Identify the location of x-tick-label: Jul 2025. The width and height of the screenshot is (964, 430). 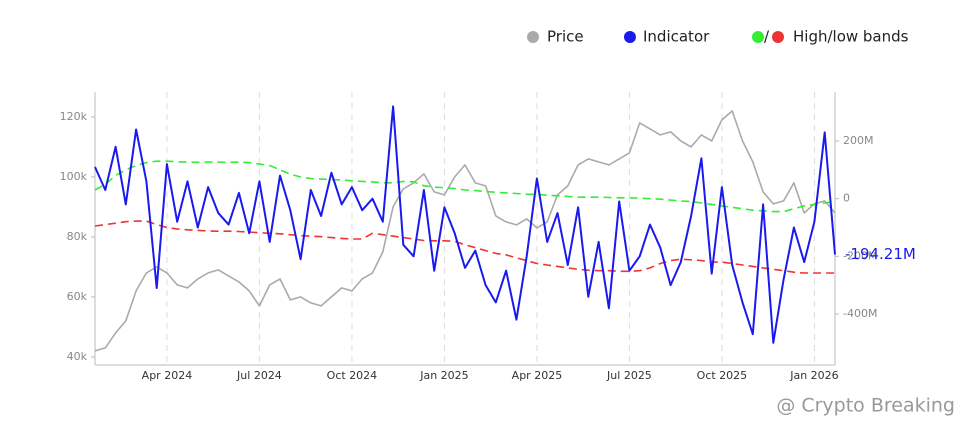
(629, 375).